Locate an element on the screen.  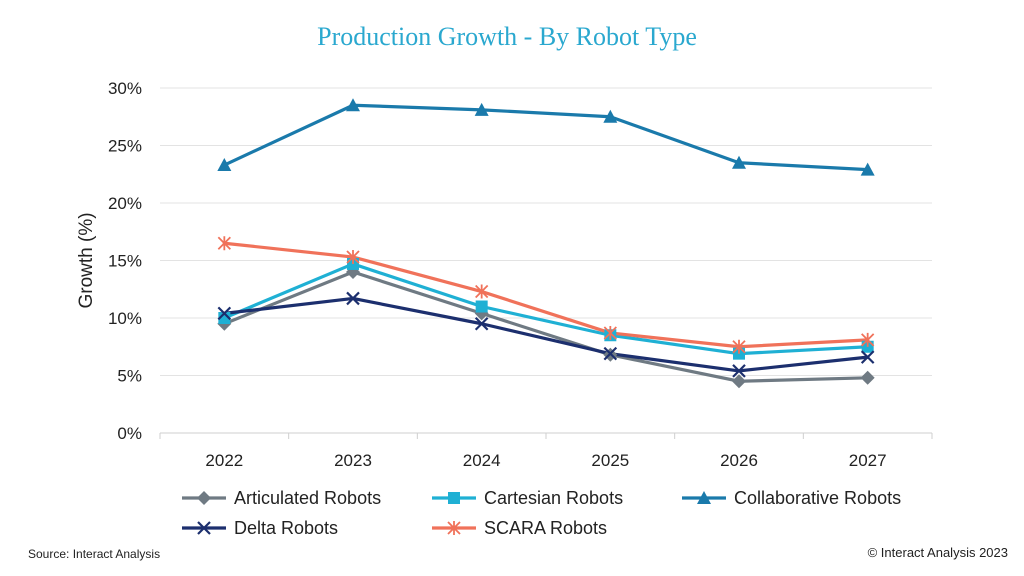
legend-item: Cartesian Robots is located at coordinates (527, 498).